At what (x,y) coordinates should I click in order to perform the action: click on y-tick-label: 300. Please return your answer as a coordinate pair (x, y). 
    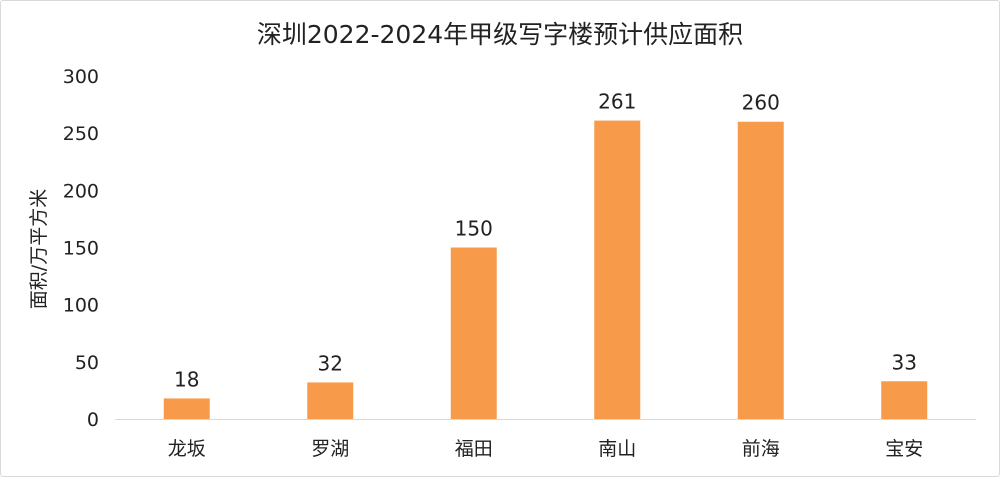
    Looking at the image, I should click on (81, 77).